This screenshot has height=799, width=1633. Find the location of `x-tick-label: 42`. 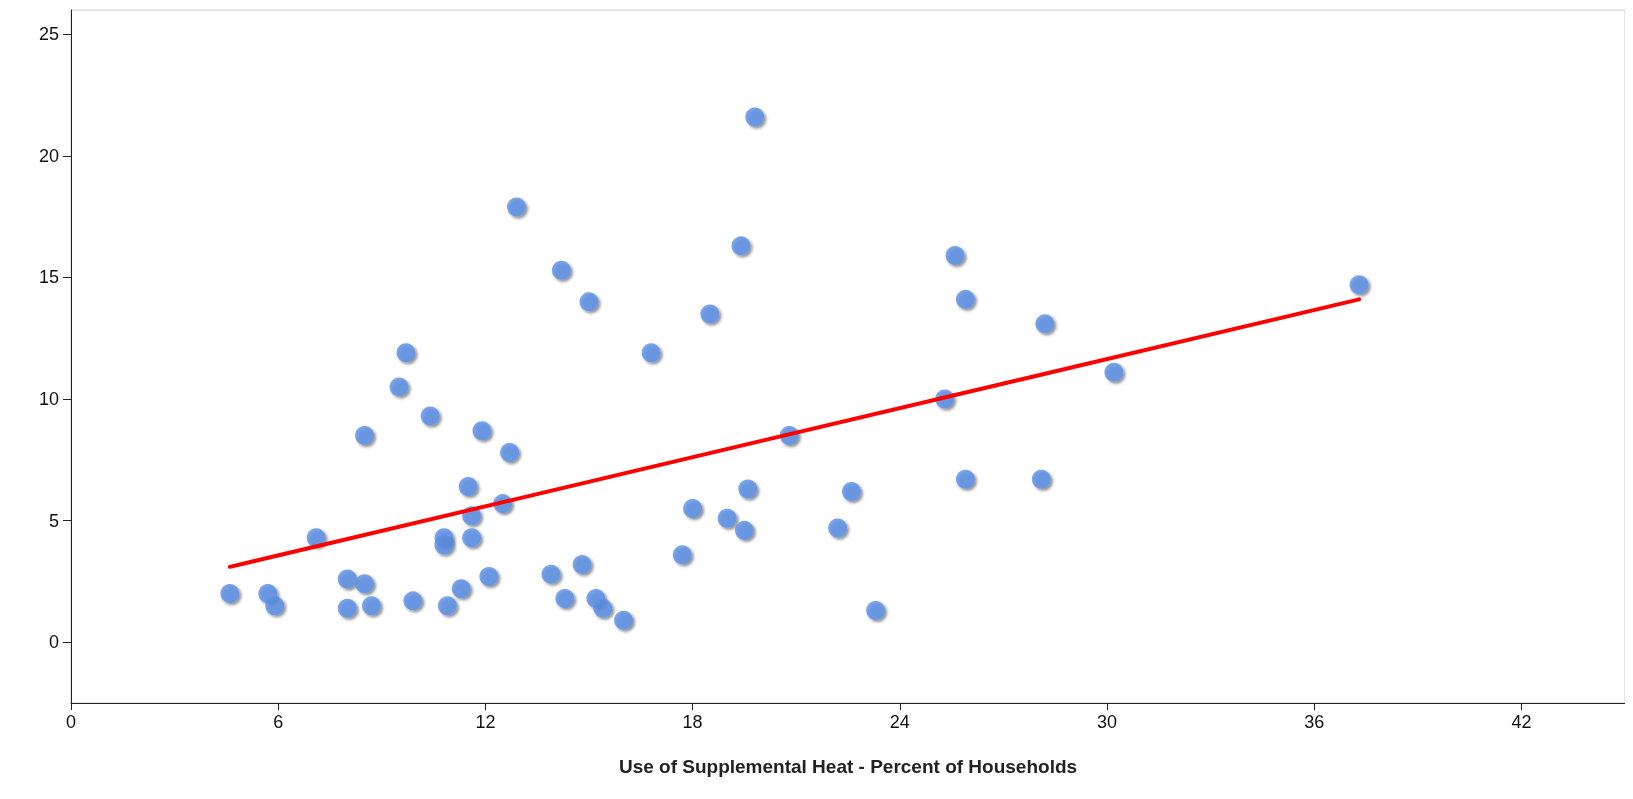

x-tick-label: 42 is located at coordinates (1521, 722).